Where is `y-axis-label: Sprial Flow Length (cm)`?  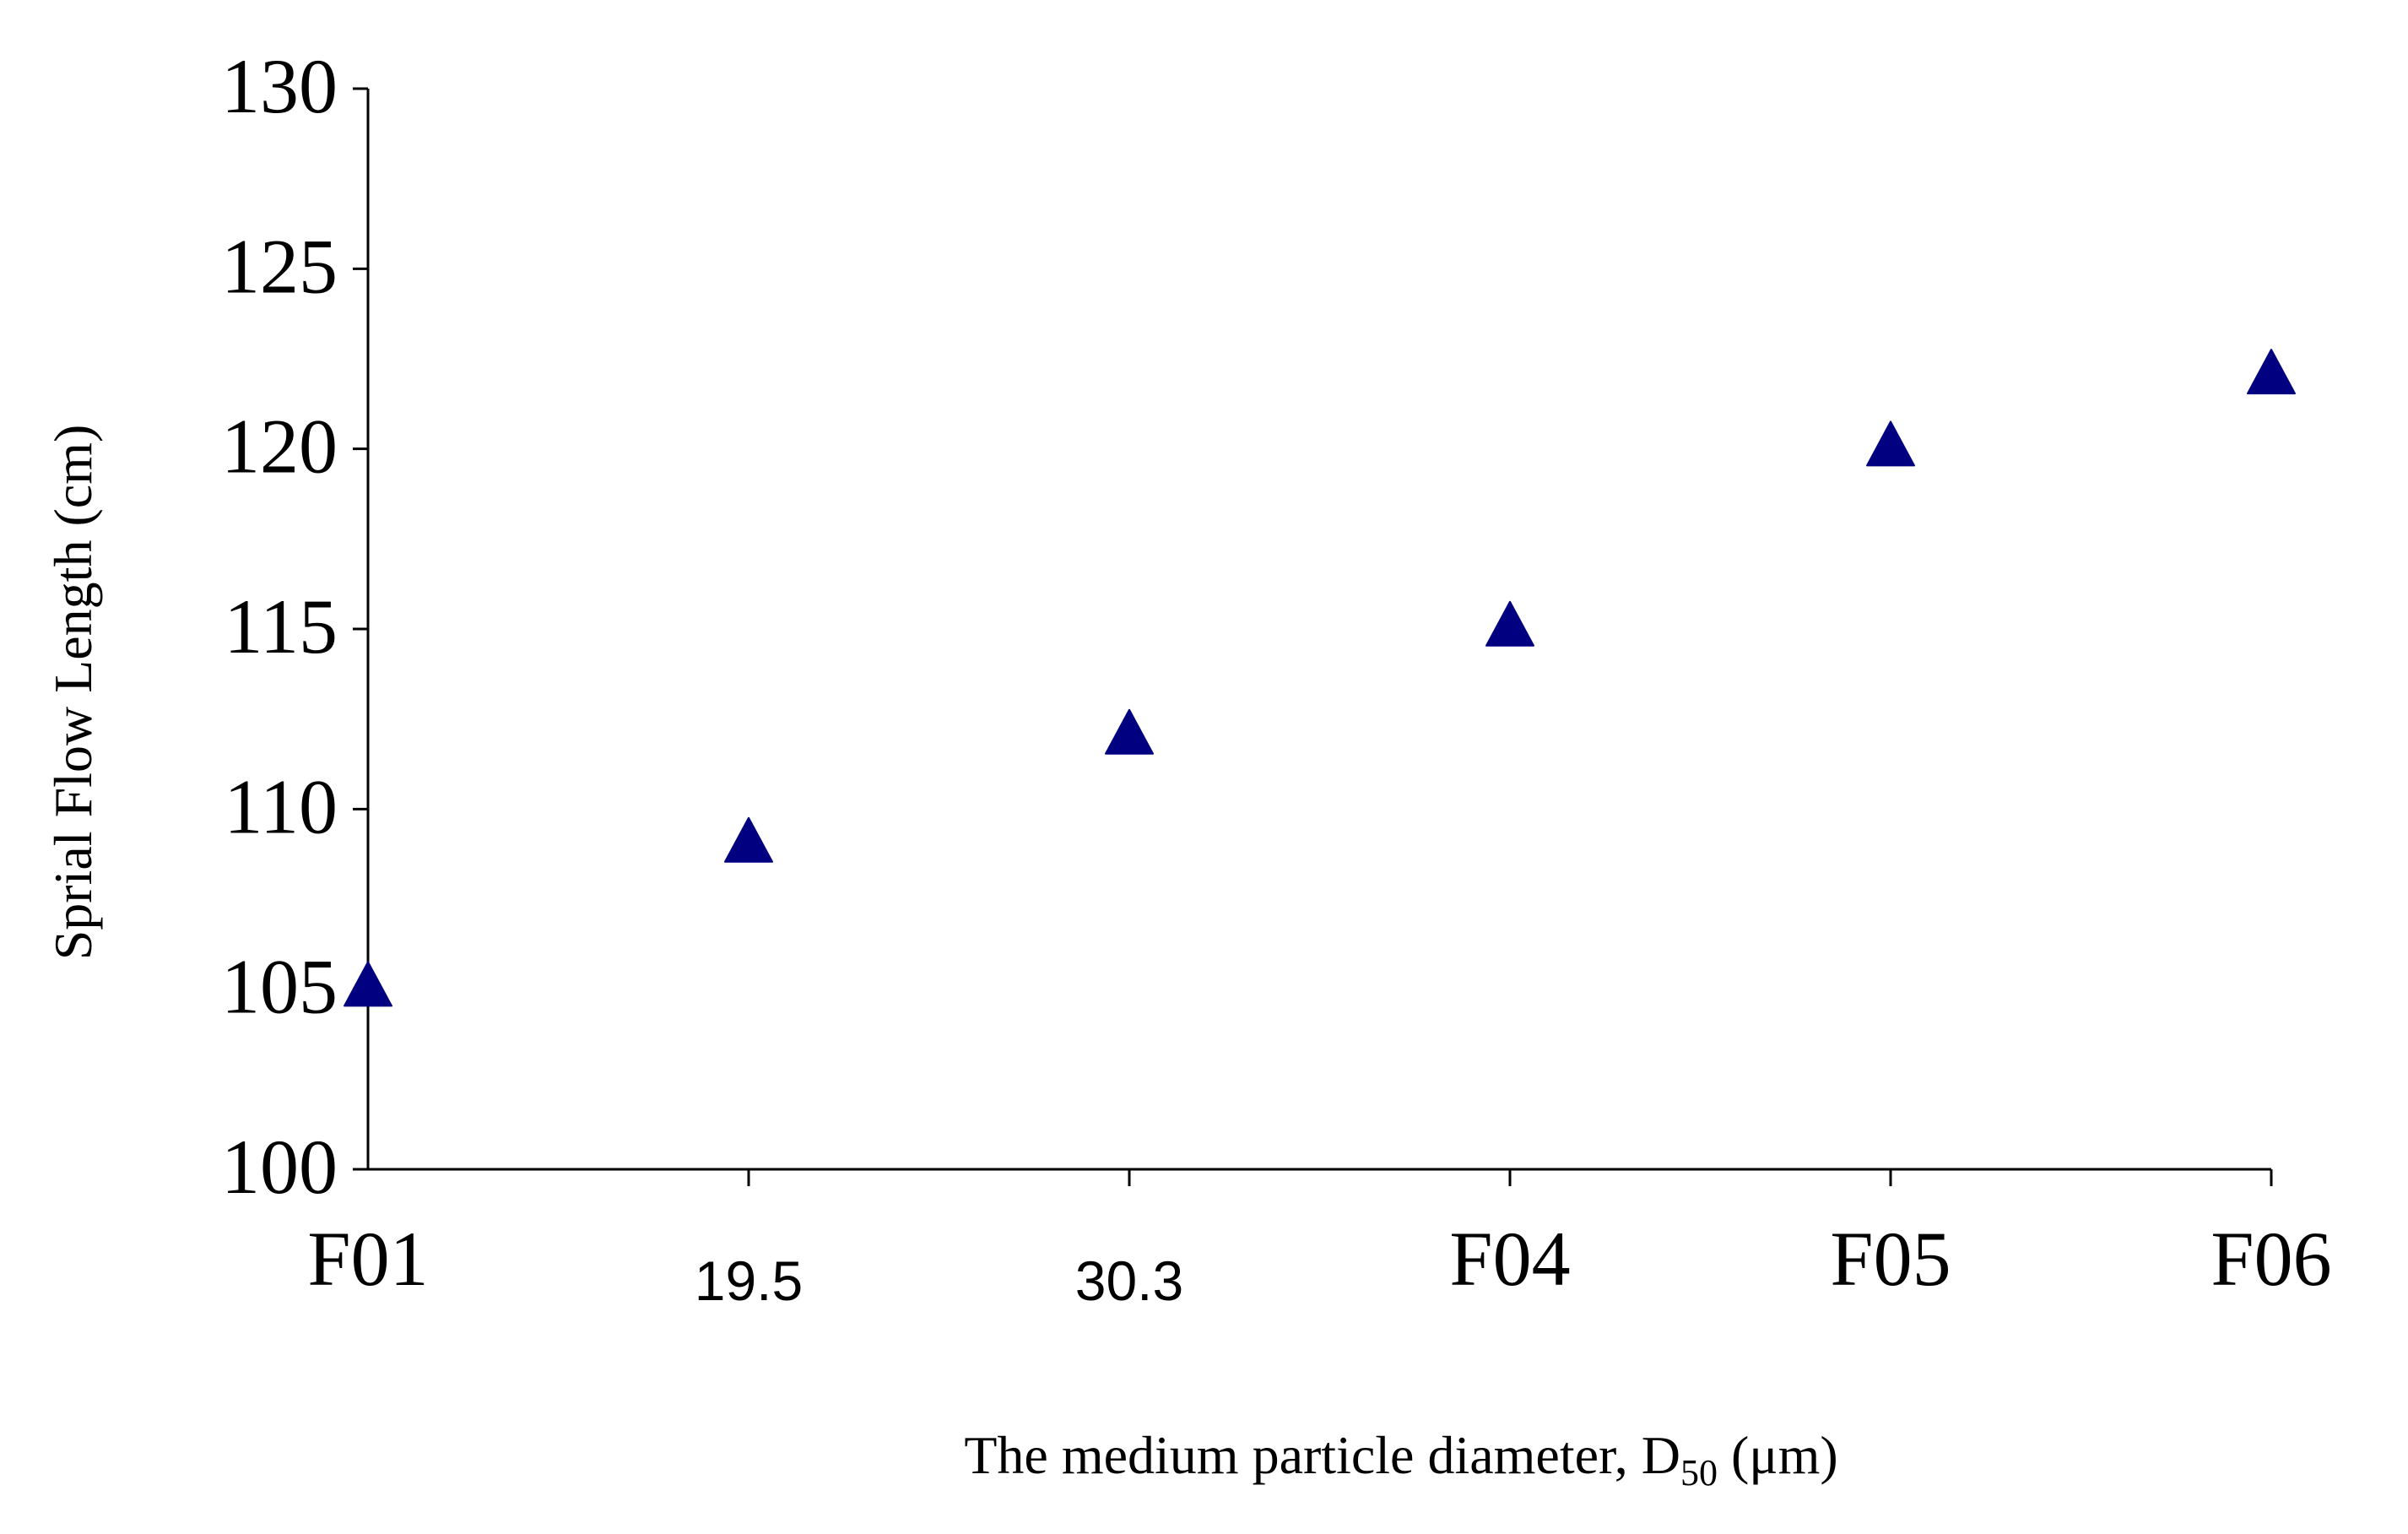
y-axis-label: Sprial Flow Length (cm) is located at coordinates (73, 693).